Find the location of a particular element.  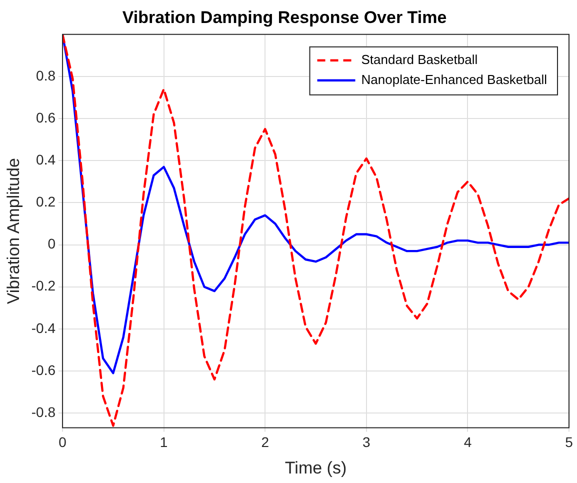

x-tick-label: 0 is located at coordinates (62, 442).